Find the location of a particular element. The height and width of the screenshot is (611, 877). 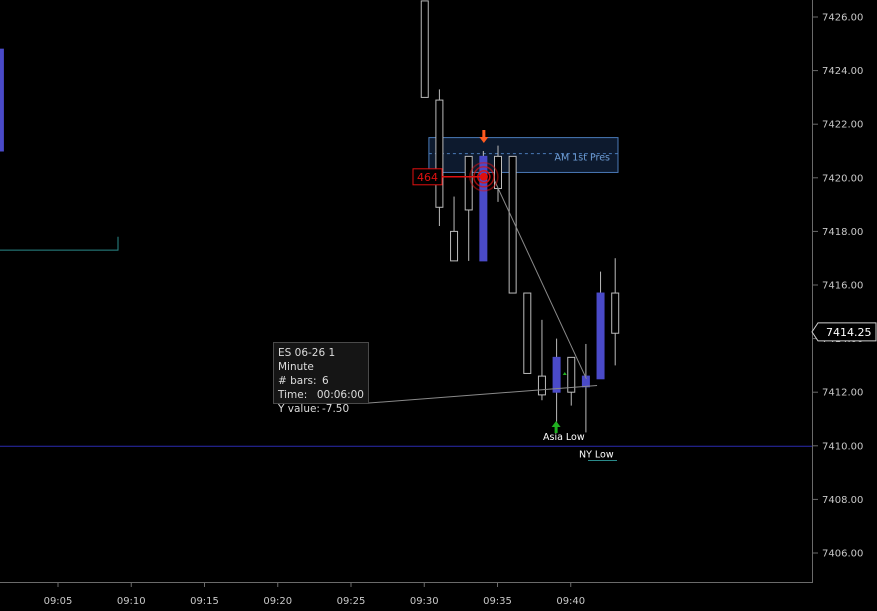

time-tick-label: 09:20 is located at coordinates (277, 601).